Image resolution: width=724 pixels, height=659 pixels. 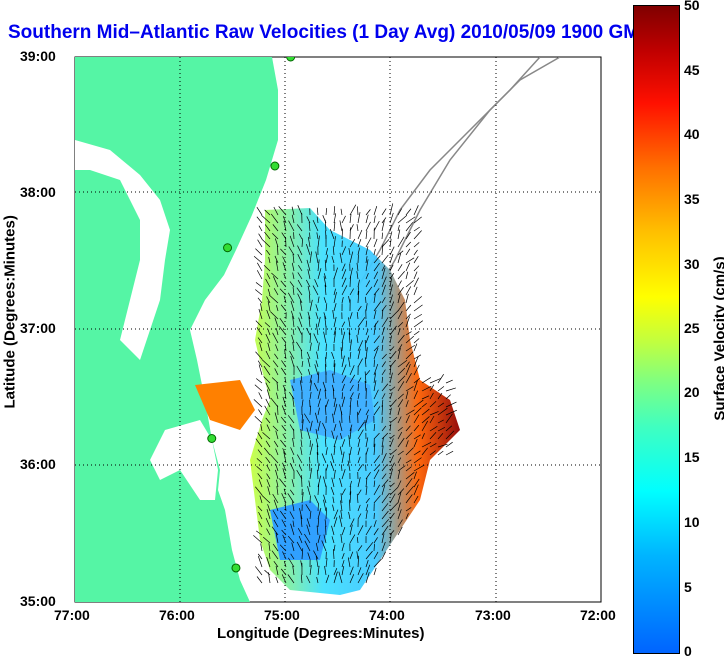 I want to click on colorbar-tick: 35, so click(x=692, y=199).